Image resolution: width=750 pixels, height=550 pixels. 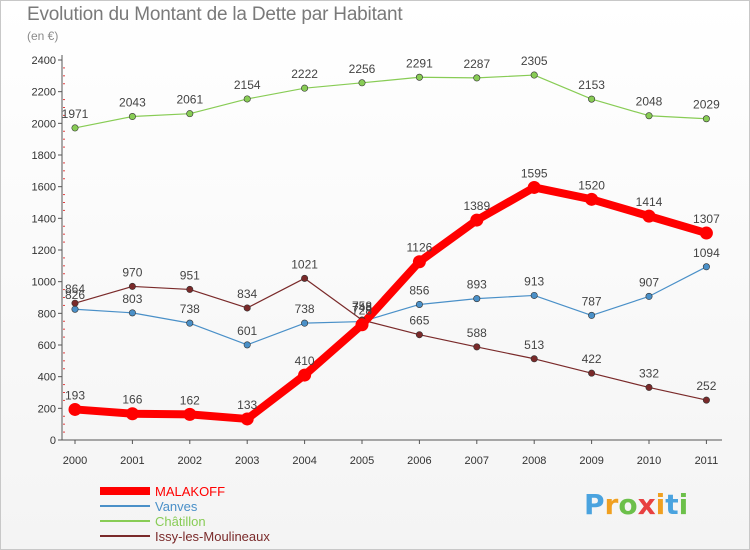 I want to click on series-line, so click(x=391, y=101).